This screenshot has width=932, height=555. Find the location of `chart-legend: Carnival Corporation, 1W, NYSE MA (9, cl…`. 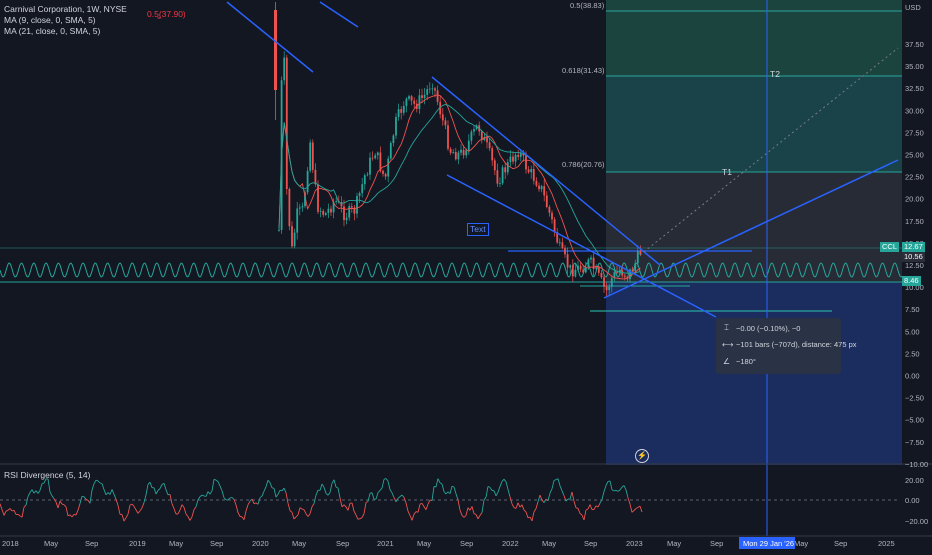

chart-legend: Carnival Corporation, 1W, NYSE MA (9, cl… is located at coordinates (65, 20).